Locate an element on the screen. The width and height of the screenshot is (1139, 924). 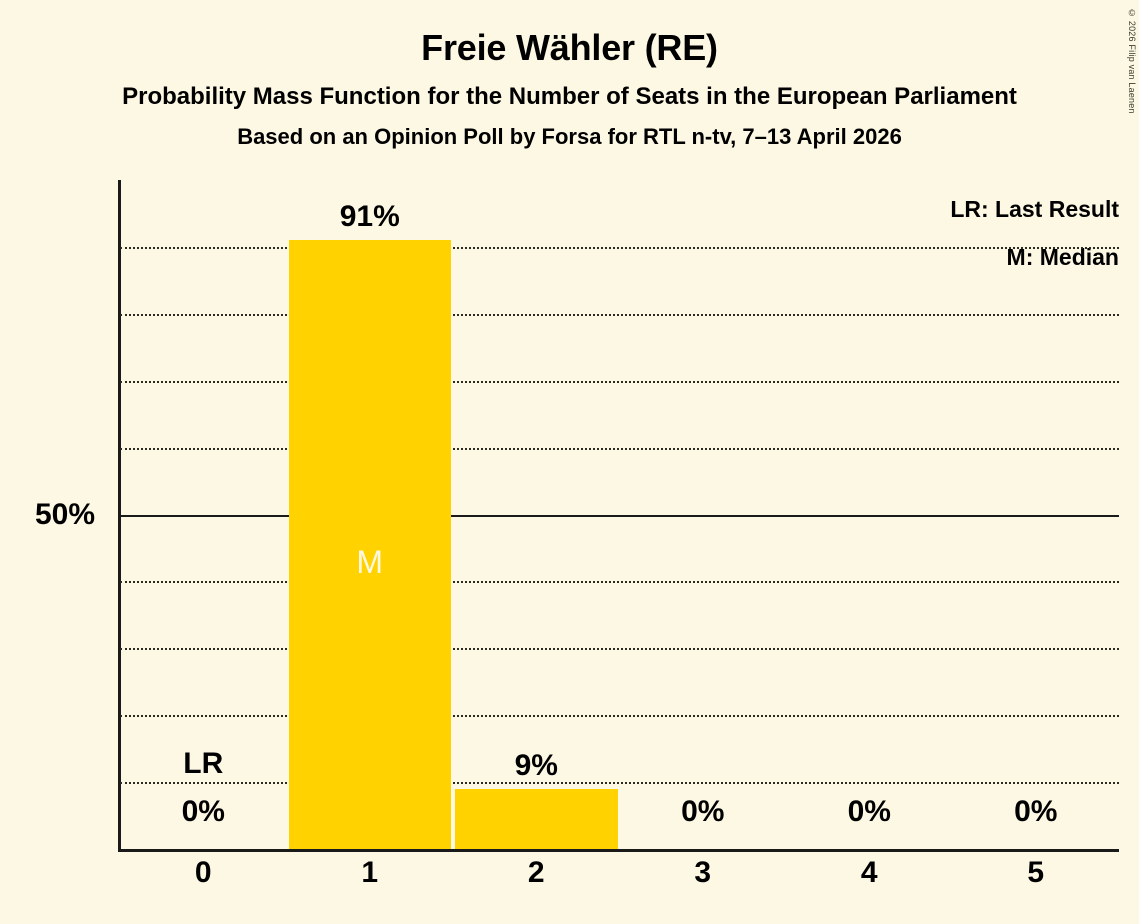
x-axis-line is located at coordinates (618, 850).